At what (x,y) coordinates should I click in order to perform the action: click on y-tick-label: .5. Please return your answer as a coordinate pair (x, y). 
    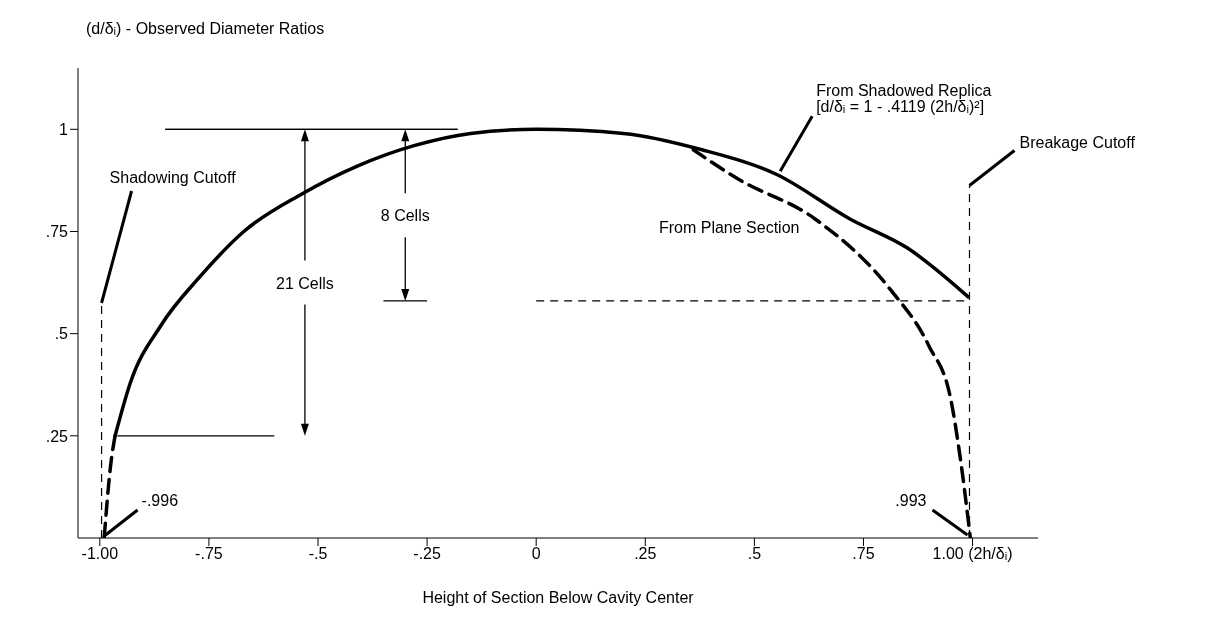
    Looking at the image, I should click on (61, 334).